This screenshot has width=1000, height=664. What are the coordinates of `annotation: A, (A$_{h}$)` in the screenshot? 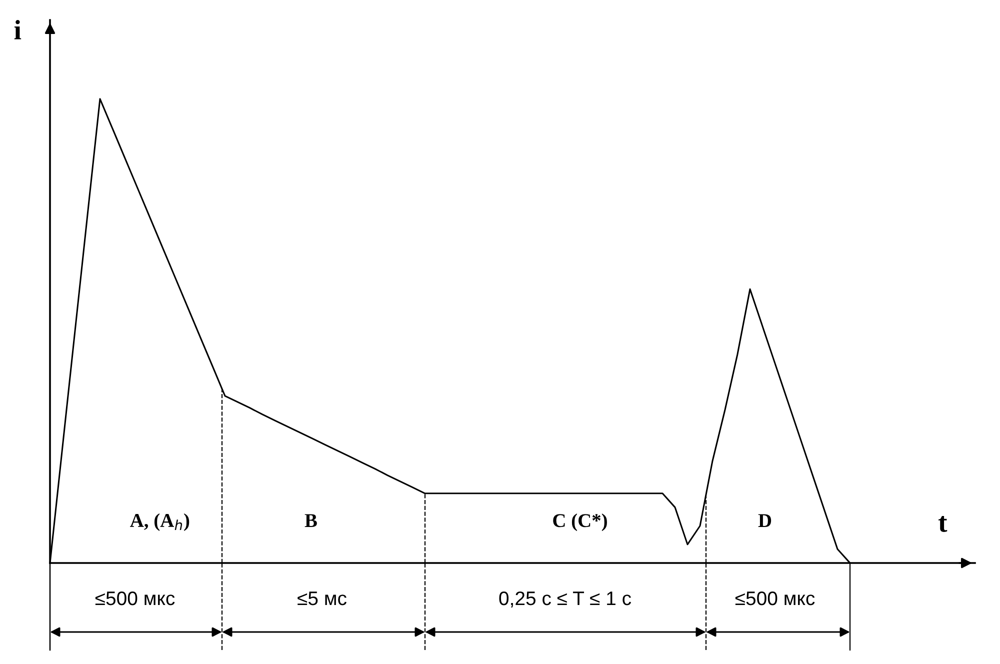 It's located at (160, 522).